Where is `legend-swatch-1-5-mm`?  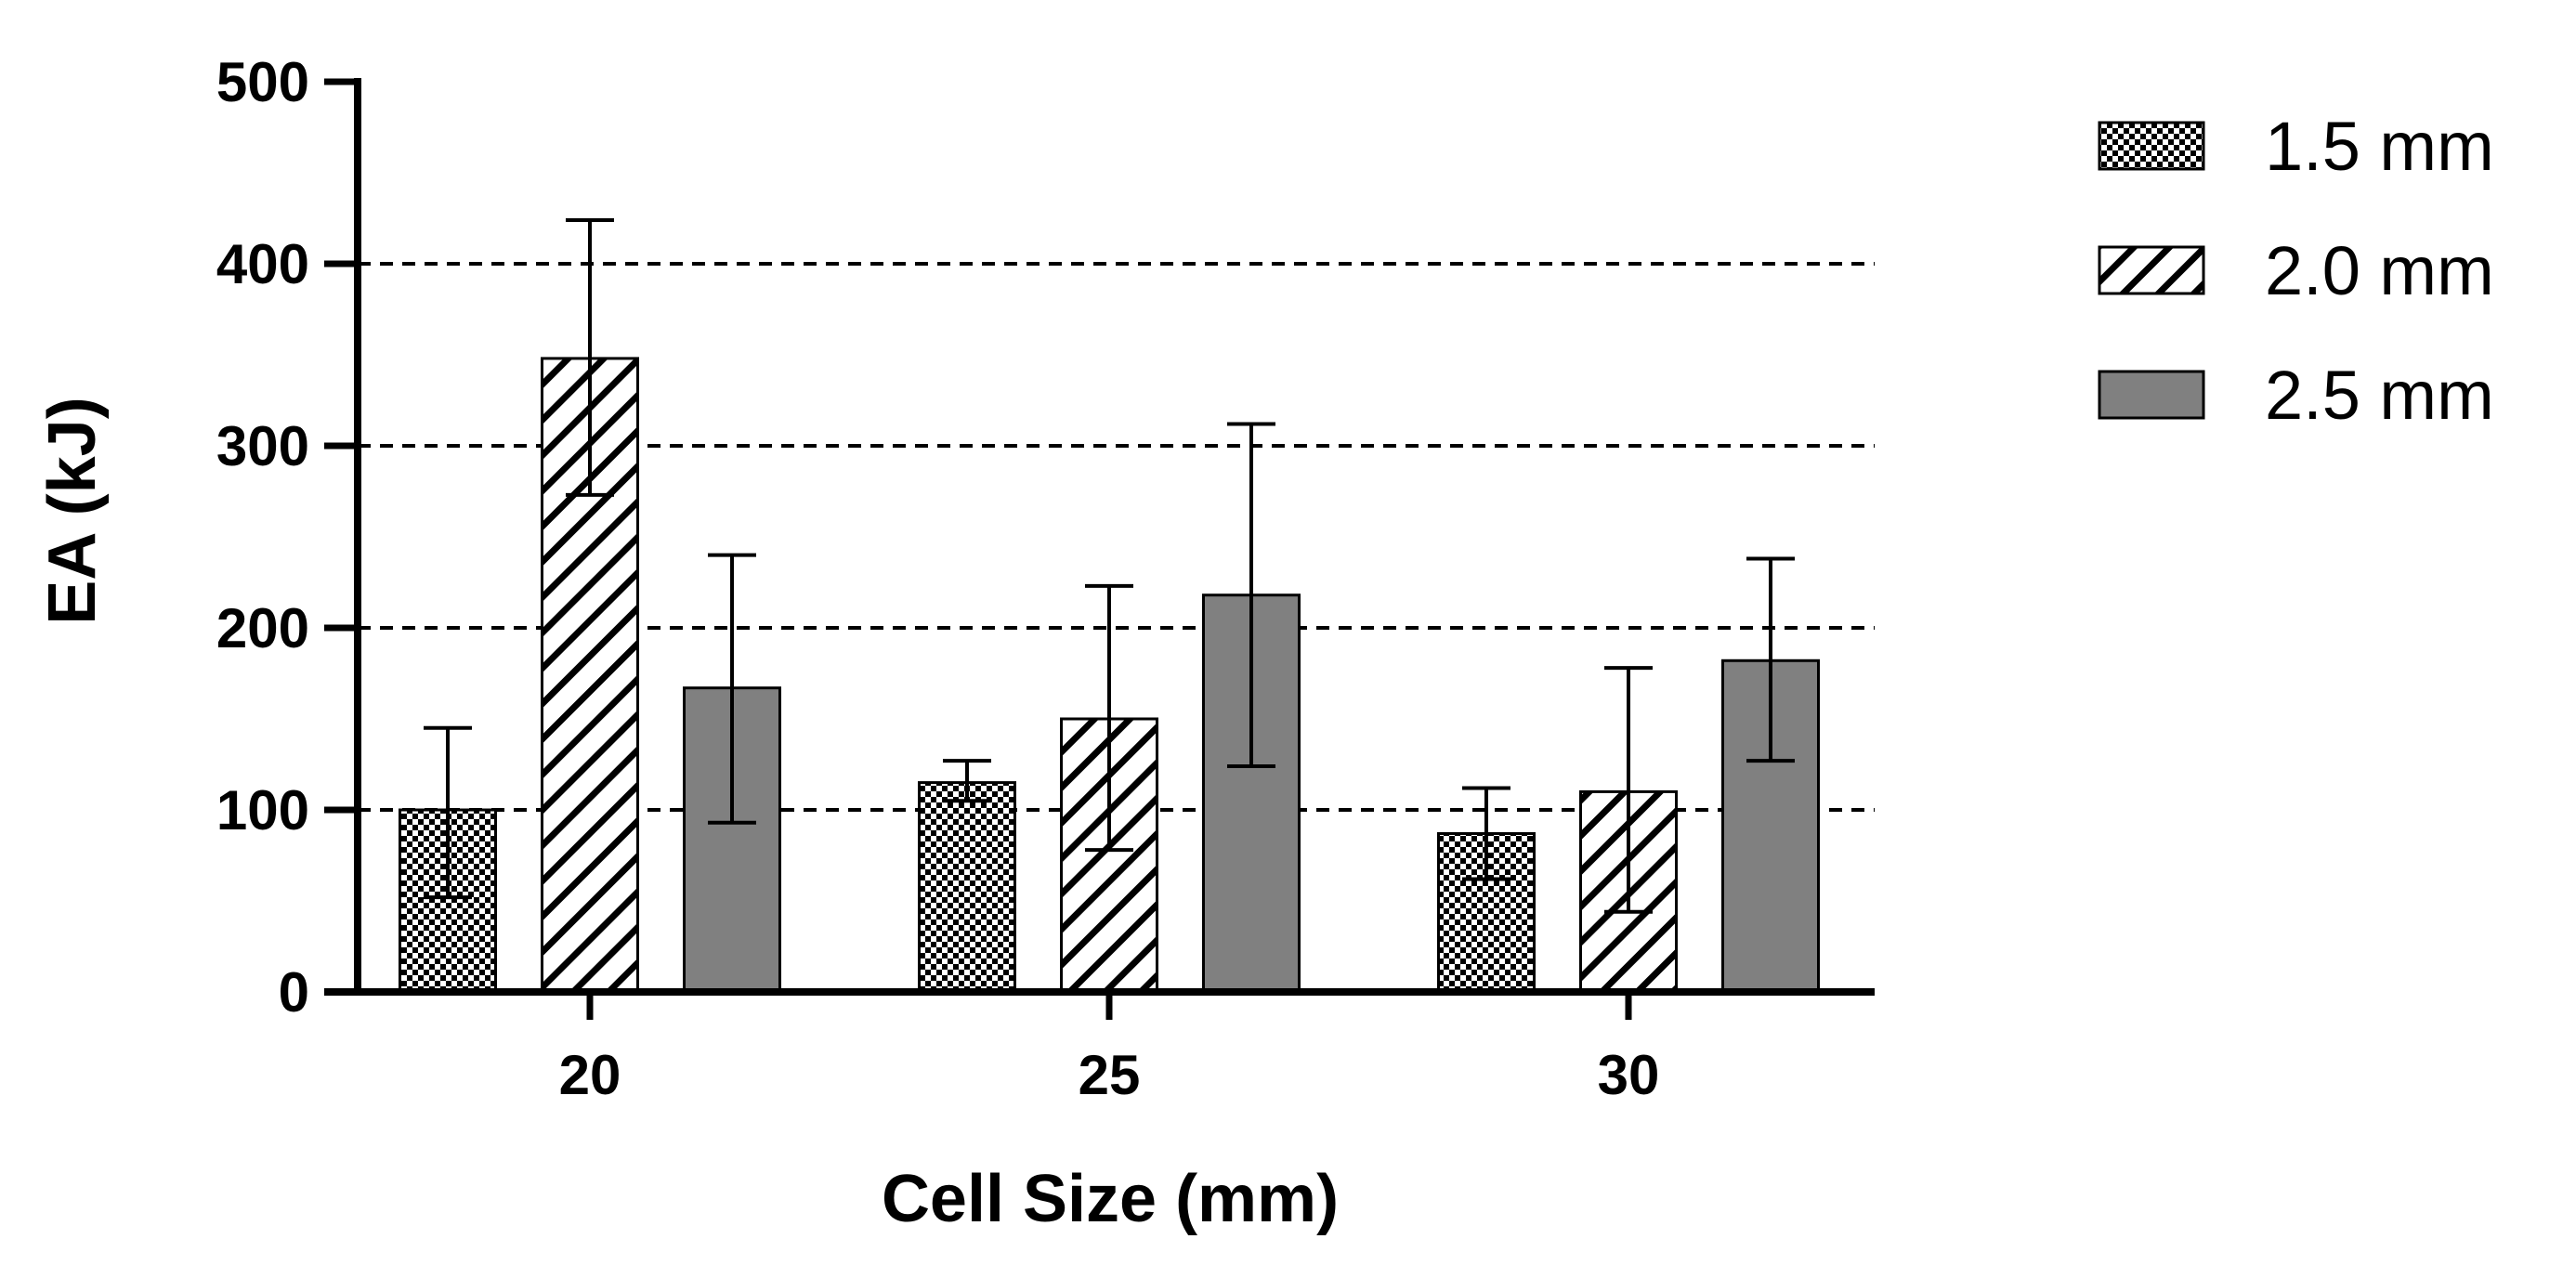
legend-swatch-1-5-mm is located at coordinates (2151, 146).